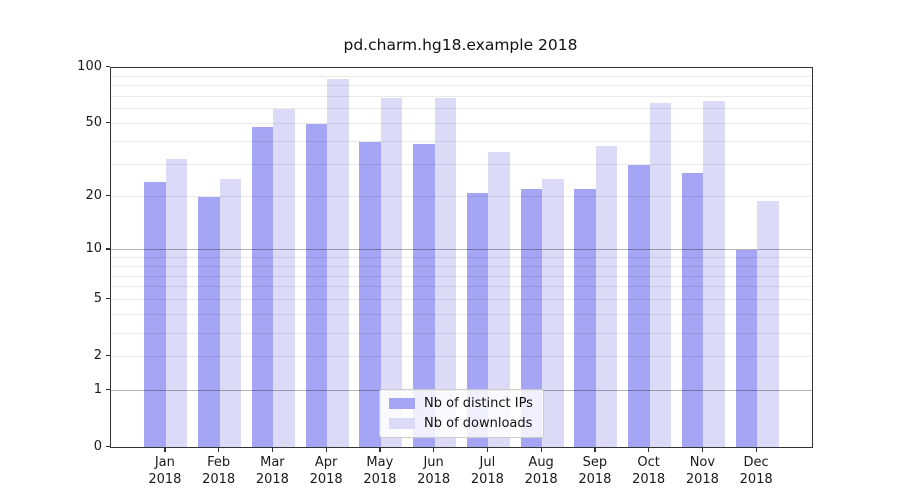  Describe the element at coordinates (380, 471) in the screenshot. I see `x-tick-label-may: May 2018` at that location.